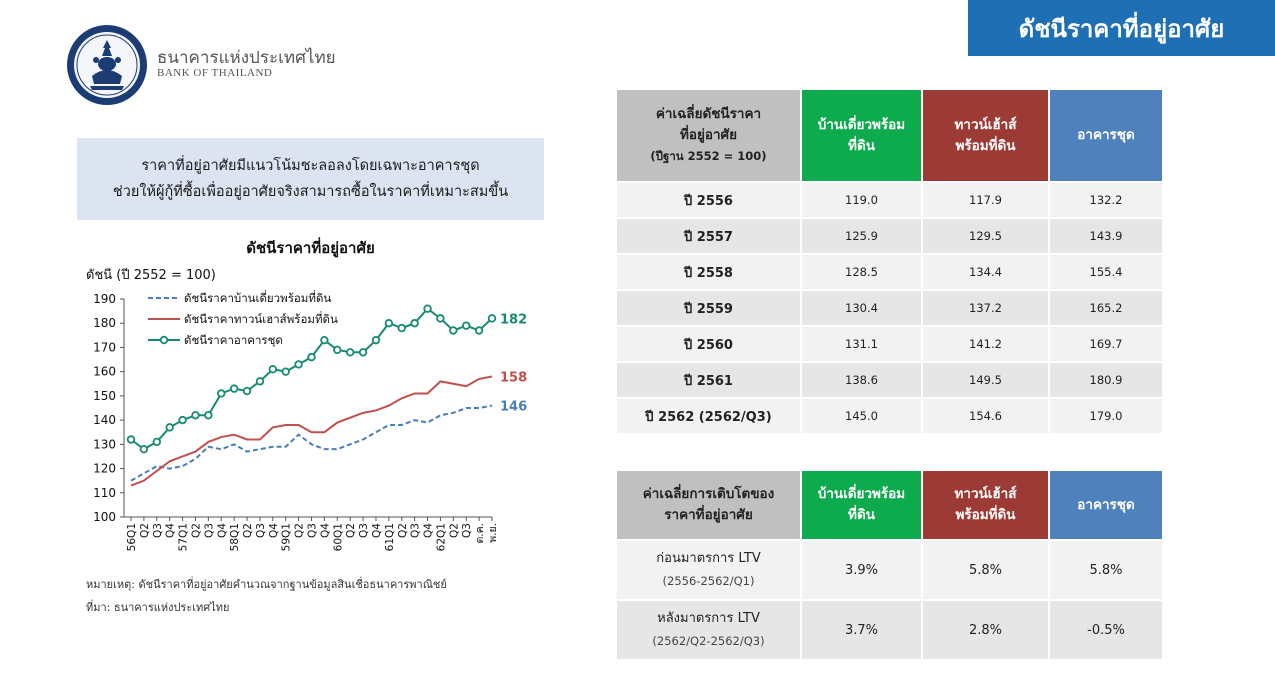 The image size is (1275, 682). I want to click on row-label: หลังมาตรการ LTV (2562/Q2-2562/Q3), so click(708, 630).